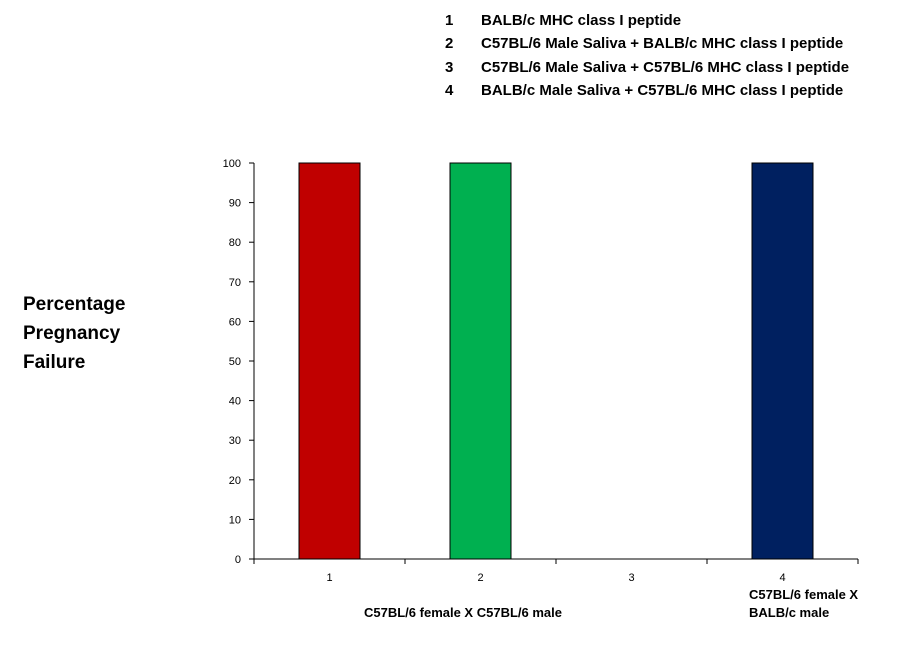  I want to click on x-tick-label: 1, so click(329, 578).